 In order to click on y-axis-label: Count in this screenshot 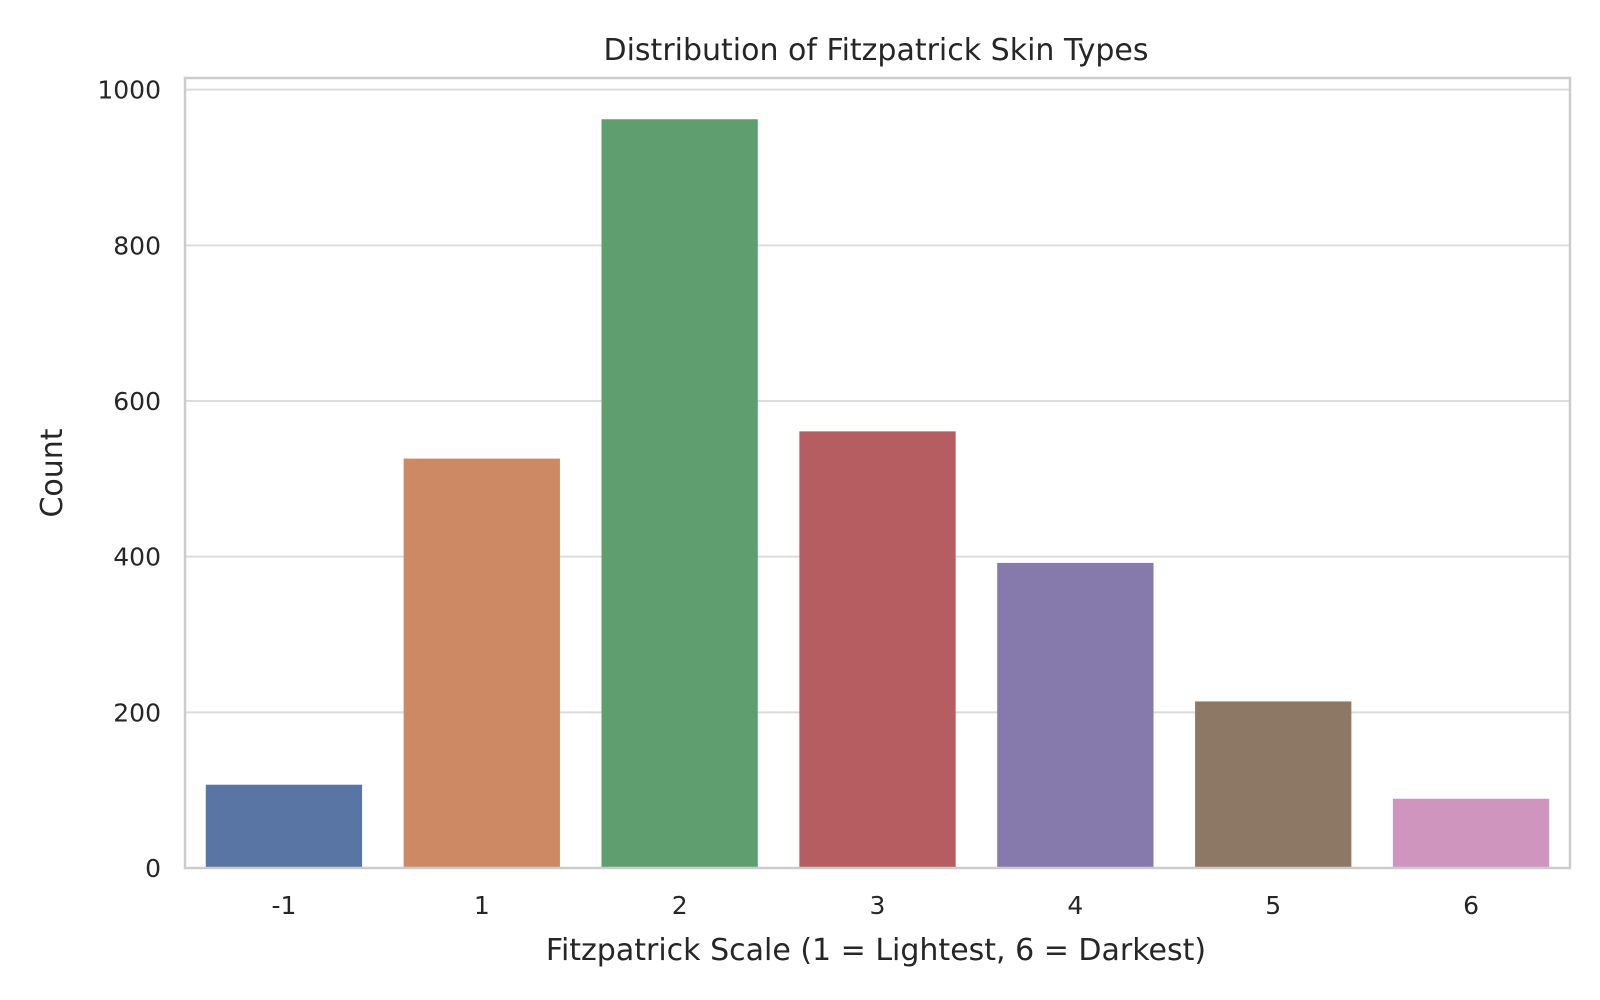, I will do `click(52, 472)`.